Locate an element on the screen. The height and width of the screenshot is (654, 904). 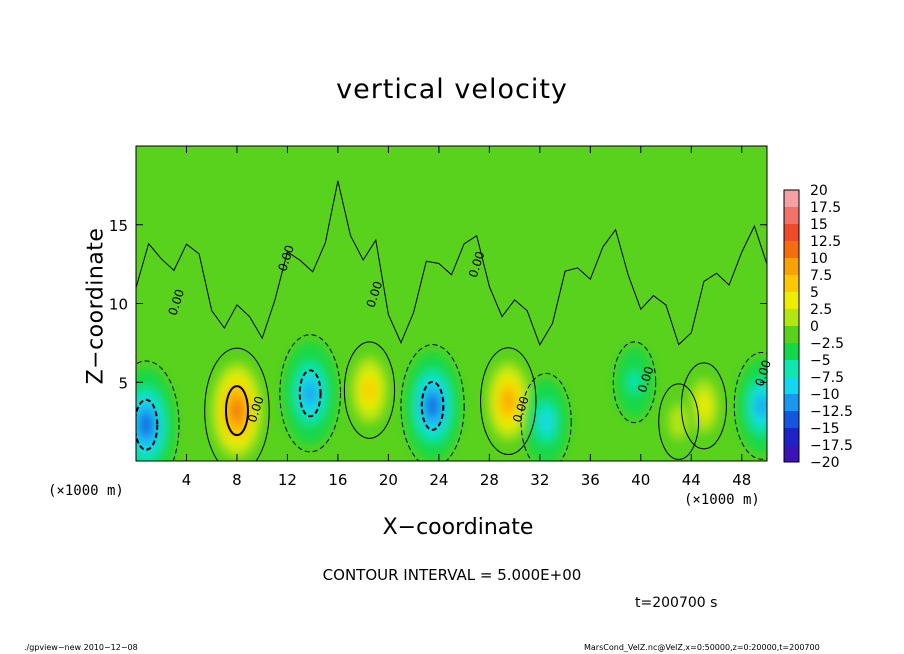
x-tick-label: 28 is located at coordinates (489, 480).